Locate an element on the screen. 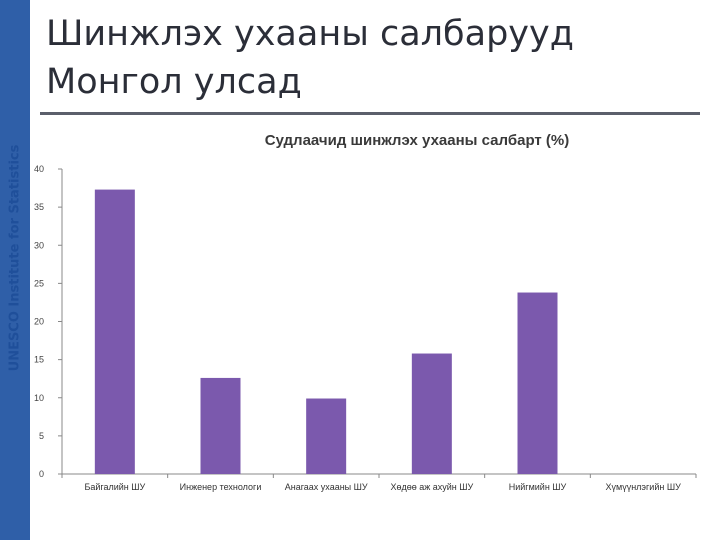  x-category-label: Хөдөө аж ахуйн ШУ is located at coordinates (431, 487).